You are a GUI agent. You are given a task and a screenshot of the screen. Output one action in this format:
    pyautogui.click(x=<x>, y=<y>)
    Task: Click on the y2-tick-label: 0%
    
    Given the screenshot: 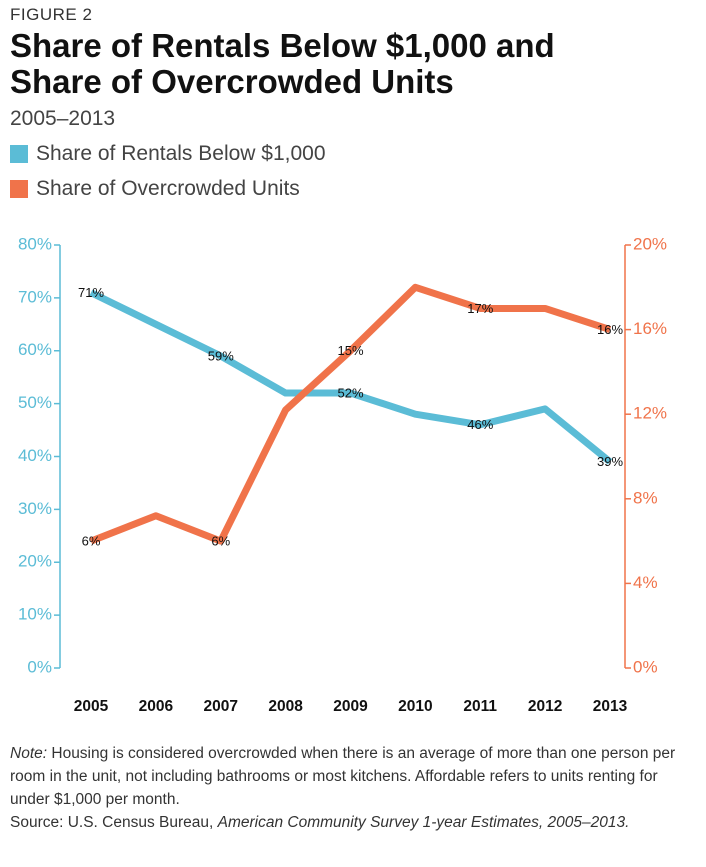 What is the action you would take?
    pyautogui.click(x=645, y=666)
    